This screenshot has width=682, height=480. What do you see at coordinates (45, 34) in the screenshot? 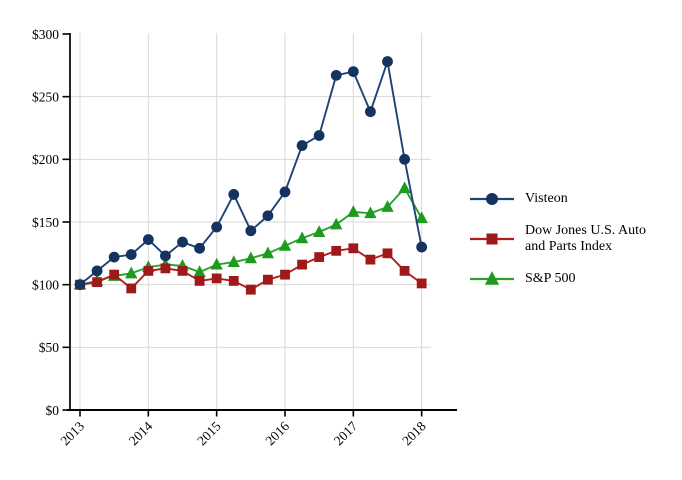
I see `svg-text: $300` at bounding box center [45, 34].